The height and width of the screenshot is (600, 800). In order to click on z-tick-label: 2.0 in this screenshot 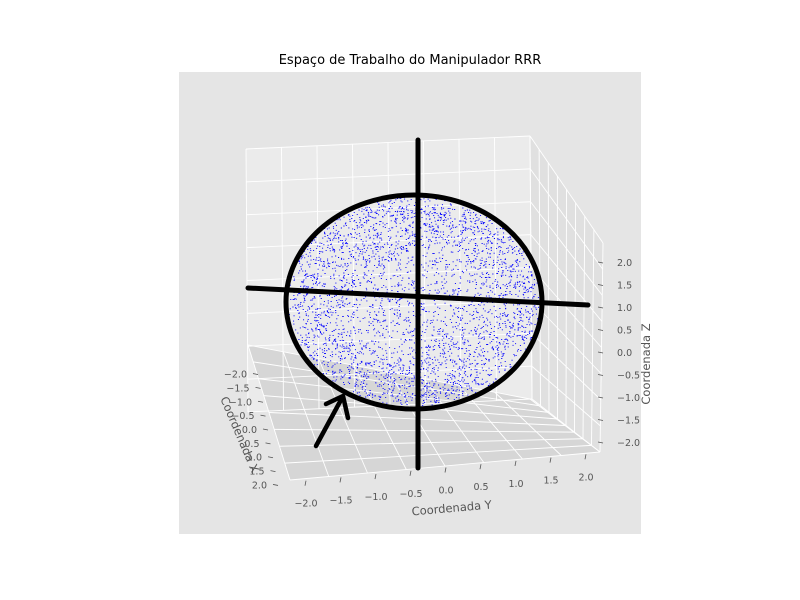, I will do `click(624, 263)`.